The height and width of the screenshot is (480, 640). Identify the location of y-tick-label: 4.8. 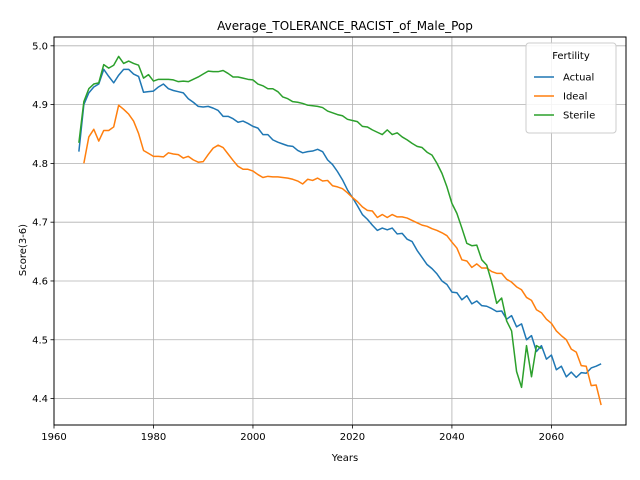
(40, 164).